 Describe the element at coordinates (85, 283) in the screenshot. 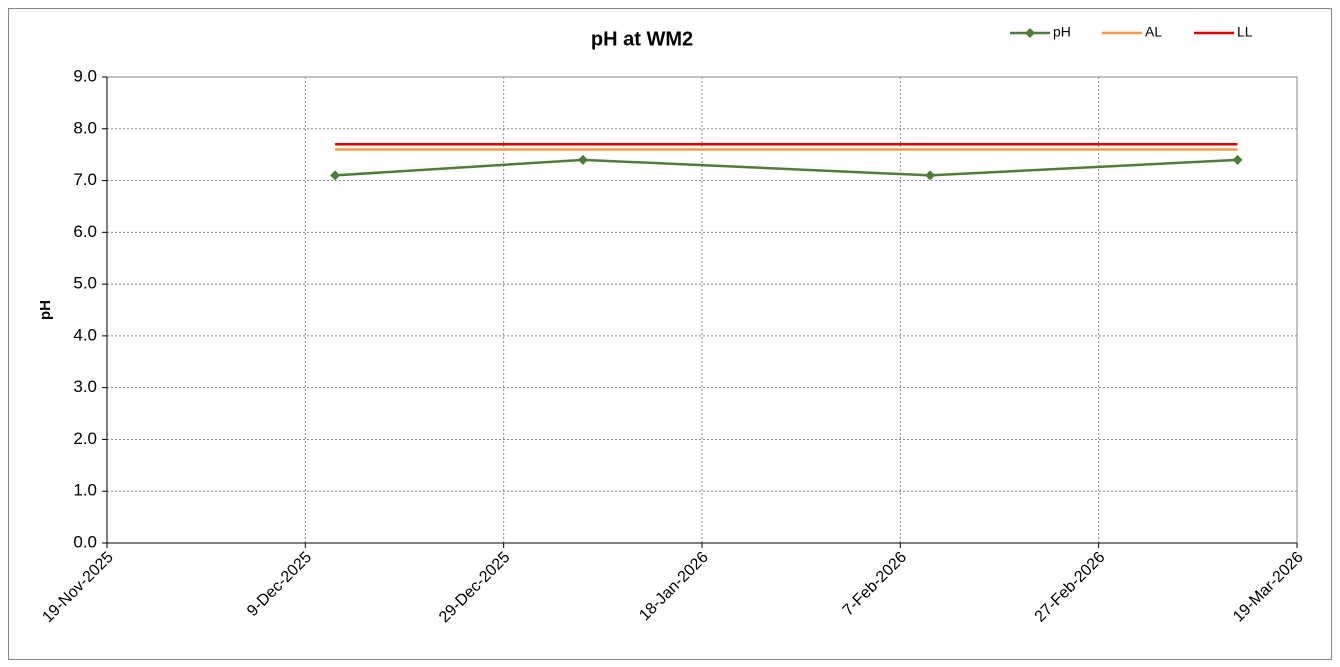

I see `y-tick-label: 5.0` at that location.